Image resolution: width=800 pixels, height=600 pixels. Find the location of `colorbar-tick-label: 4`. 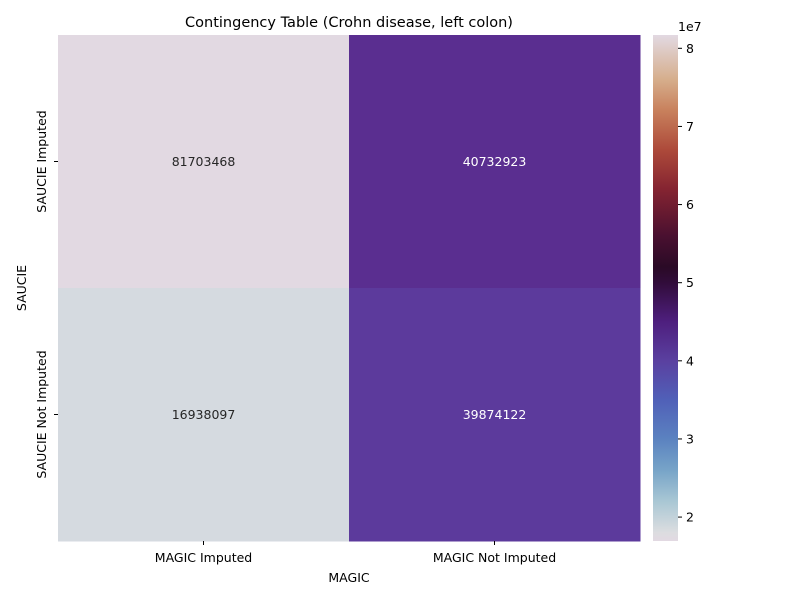

colorbar-tick-label: 4 is located at coordinates (690, 360).